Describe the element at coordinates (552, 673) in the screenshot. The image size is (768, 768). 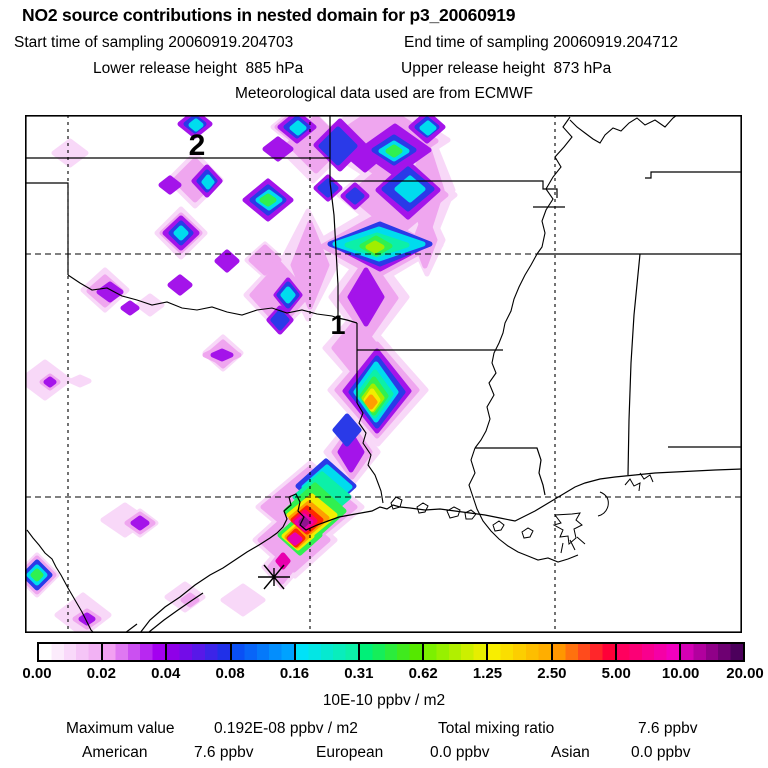
I see `colorbar-tick-label: 2.50` at that location.